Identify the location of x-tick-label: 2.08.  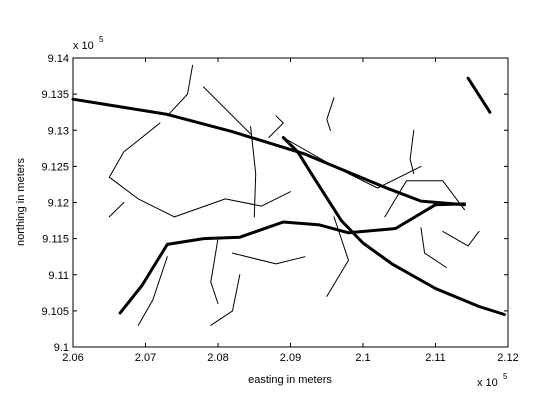
(217, 358).